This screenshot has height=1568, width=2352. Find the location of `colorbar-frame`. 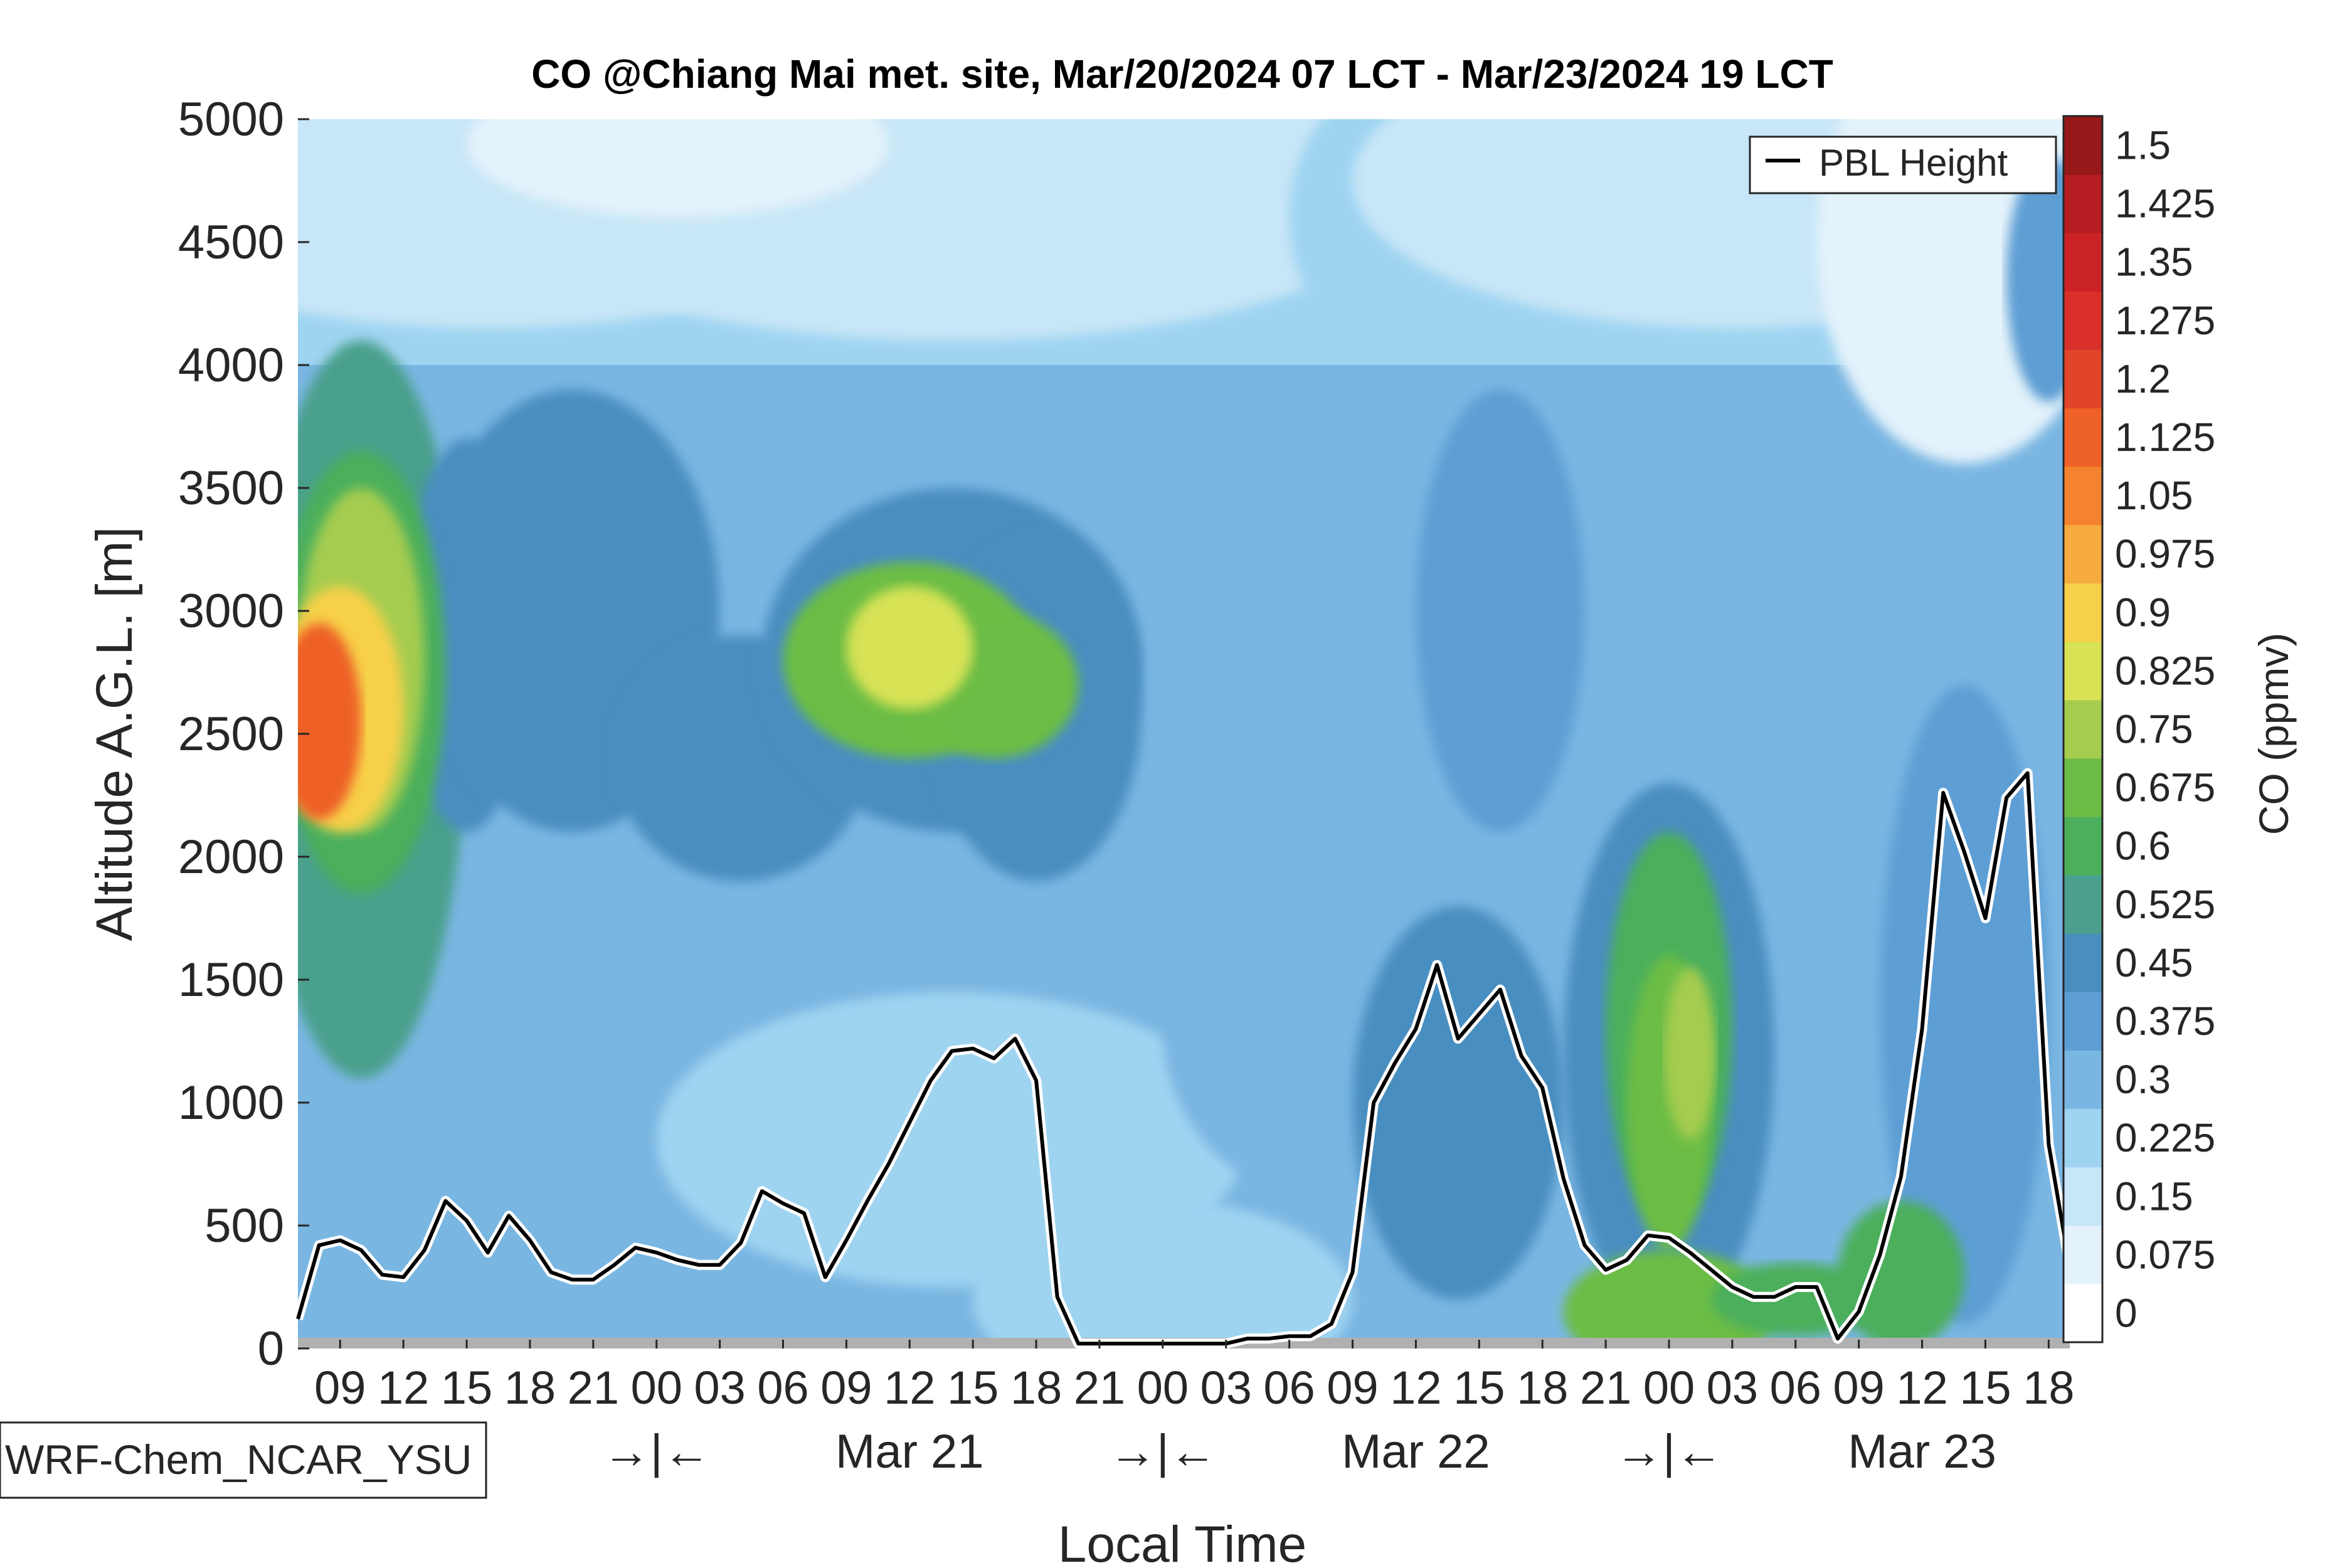

colorbar-frame is located at coordinates (2083, 729).